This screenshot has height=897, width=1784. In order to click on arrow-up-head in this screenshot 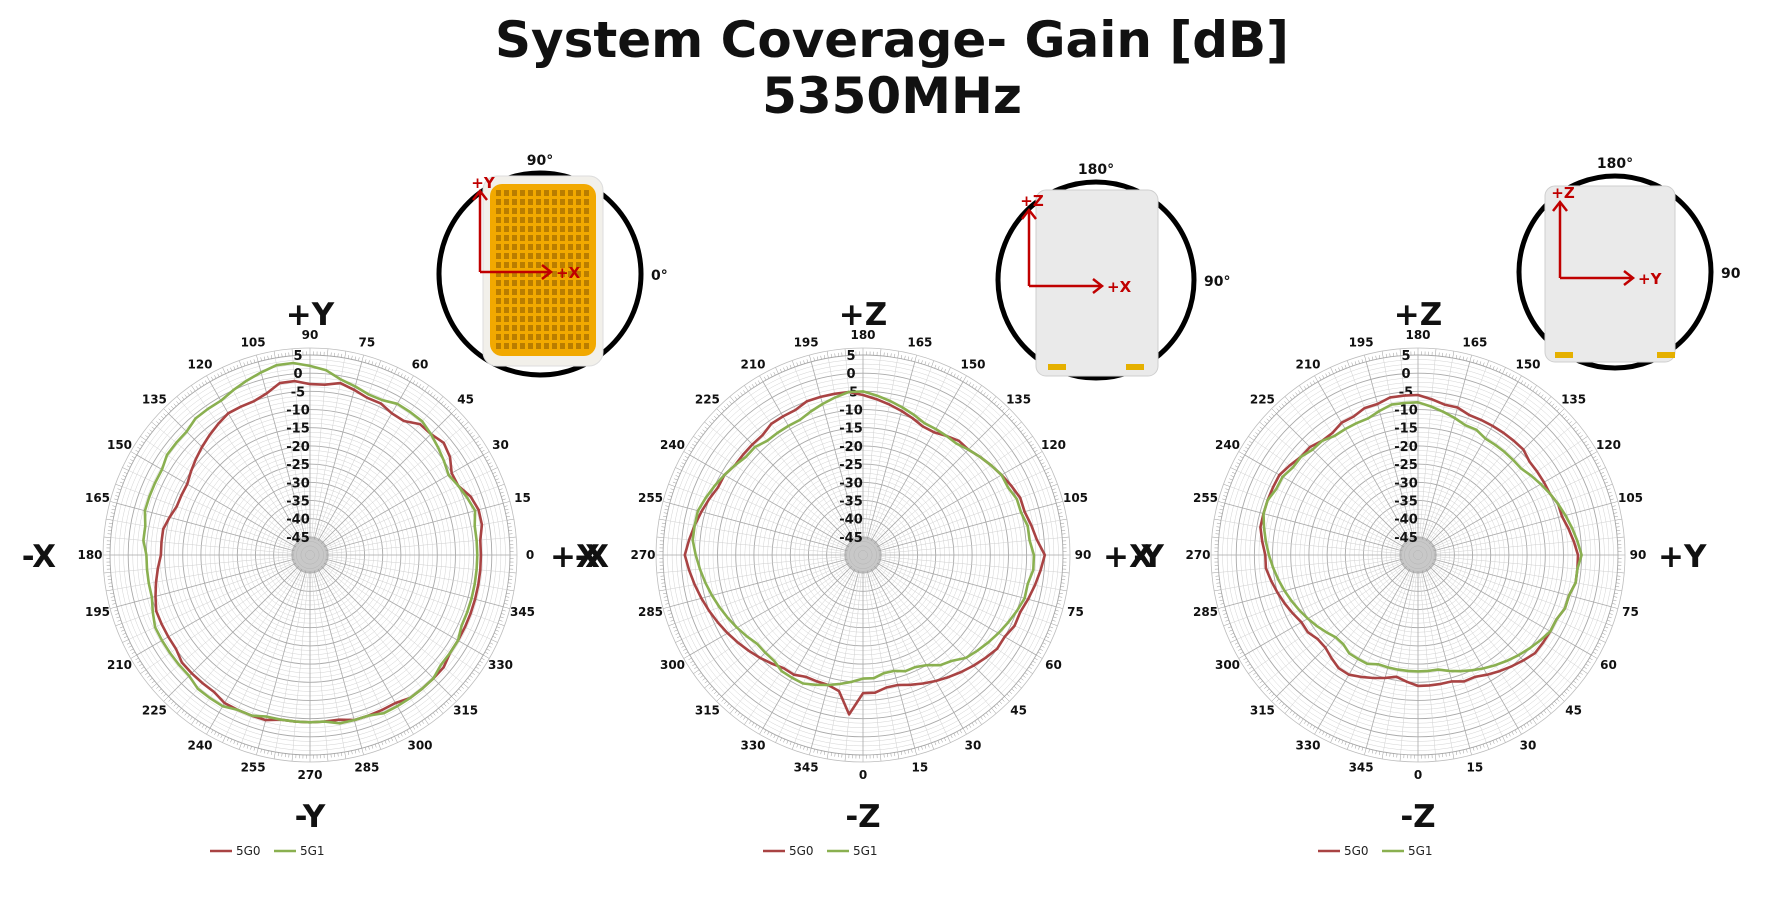, I will do `click(480, 194)`.